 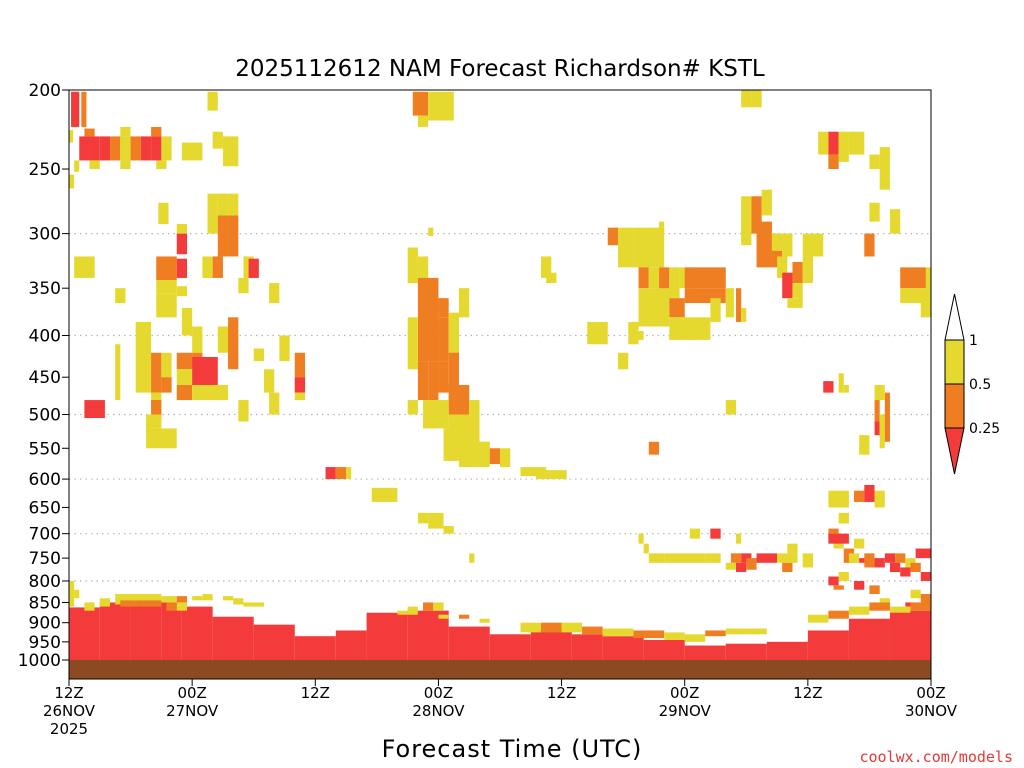 What do you see at coordinates (512, 749) in the screenshot?
I see `x-axis-label: Forecast Time (UTC)` at bounding box center [512, 749].